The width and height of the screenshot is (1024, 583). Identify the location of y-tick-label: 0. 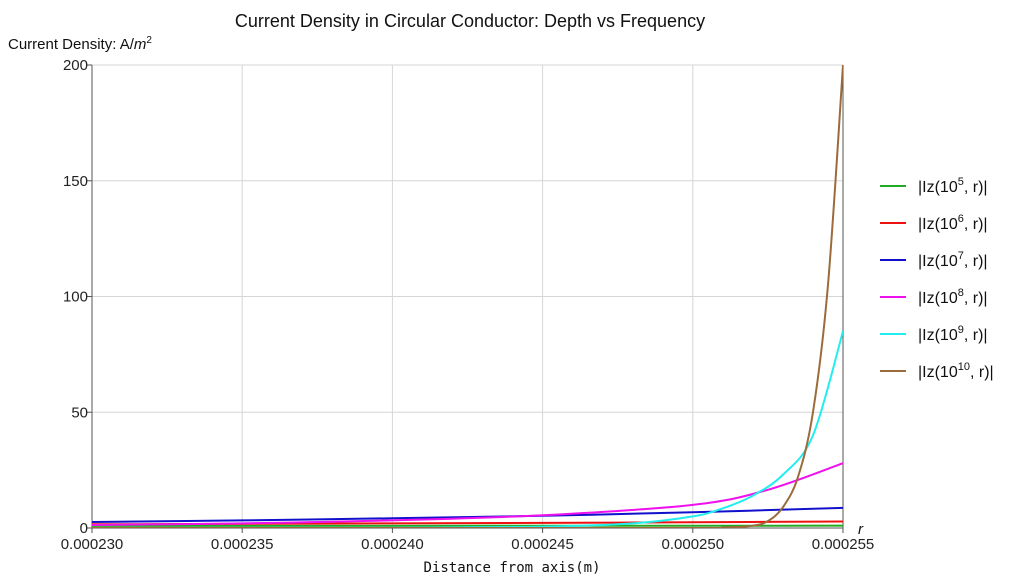
(84, 528).